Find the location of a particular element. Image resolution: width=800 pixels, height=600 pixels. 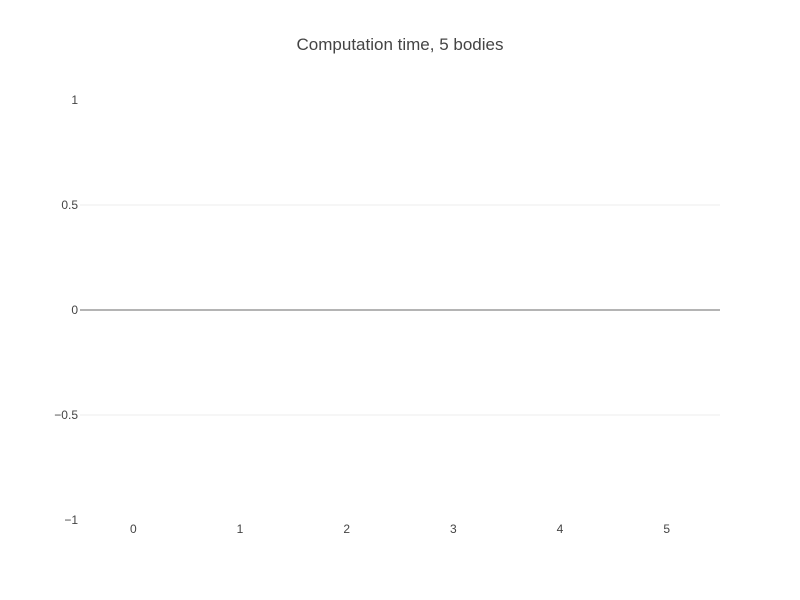

y-axis: −1 −0.5 0 0.5 1 is located at coordinates (66, 310).